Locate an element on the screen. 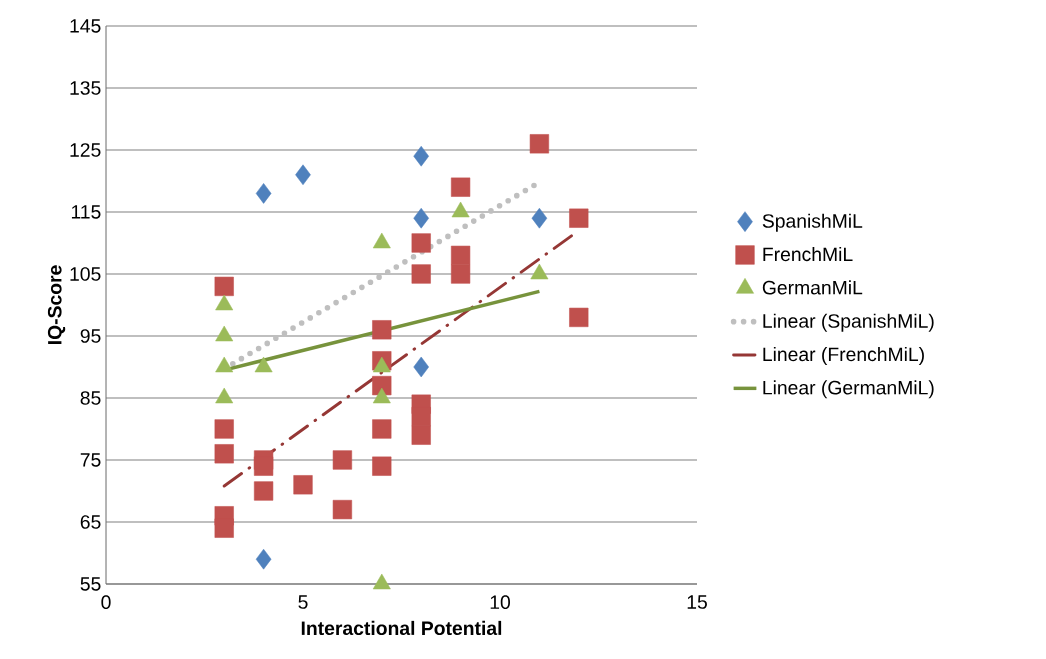  x-tick-label: 10 is located at coordinates (500, 602).